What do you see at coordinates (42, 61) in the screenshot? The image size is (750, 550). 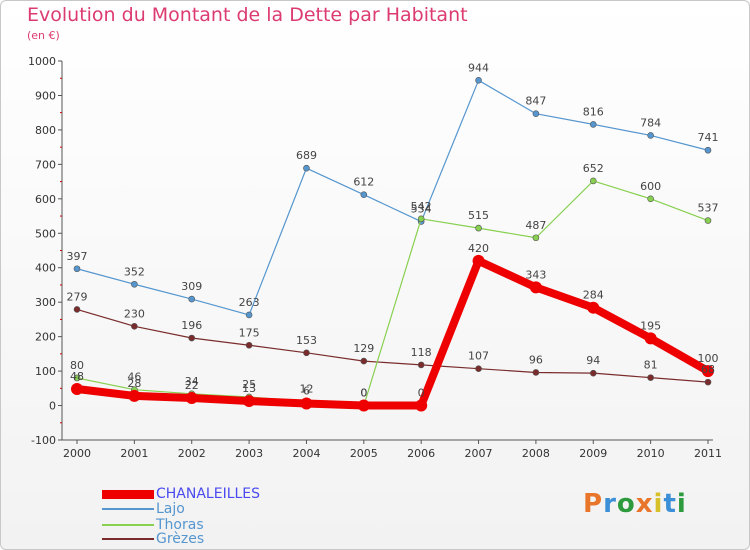 I see `y-tick-label: 1000` at bounding box center [42, 61].